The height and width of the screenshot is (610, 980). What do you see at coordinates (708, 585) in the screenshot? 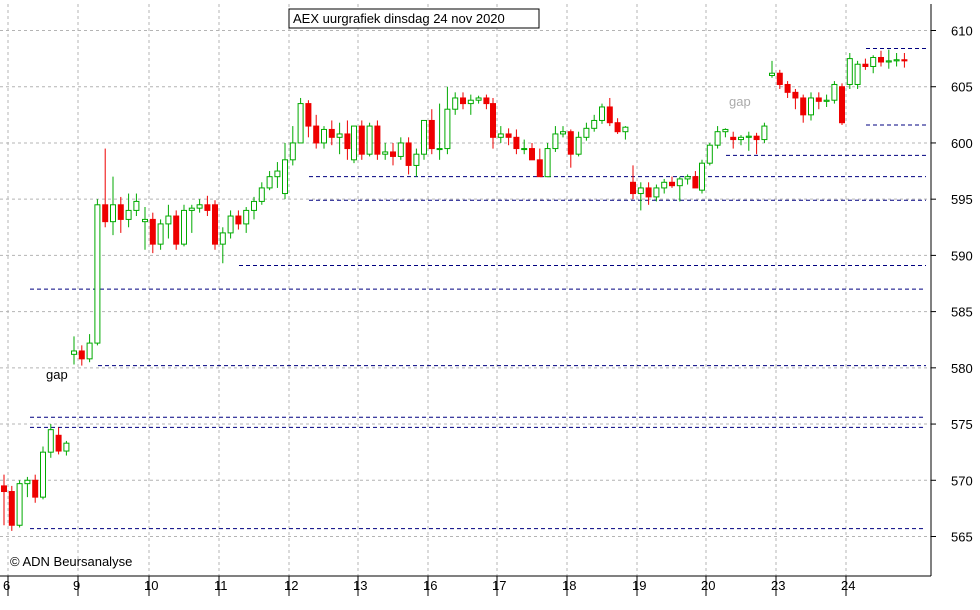
I see `x-tick-label: 20` at bounding box center [708, 585].